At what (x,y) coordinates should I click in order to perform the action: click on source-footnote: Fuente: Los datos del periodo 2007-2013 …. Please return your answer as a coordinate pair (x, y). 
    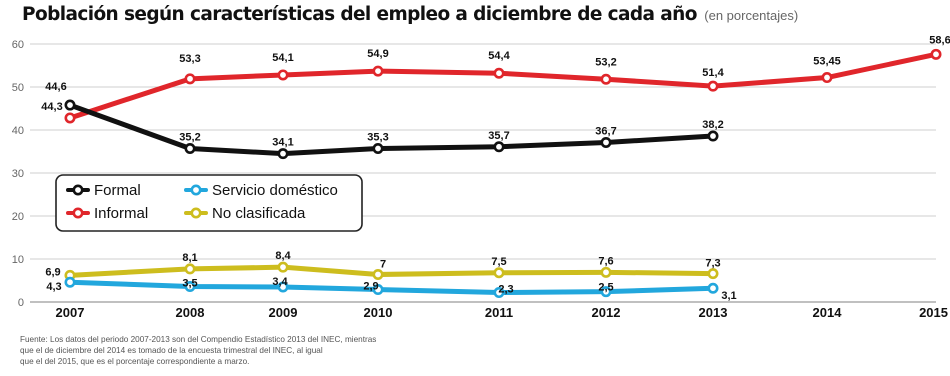
    Looking at the image, I should click on (255, 350).